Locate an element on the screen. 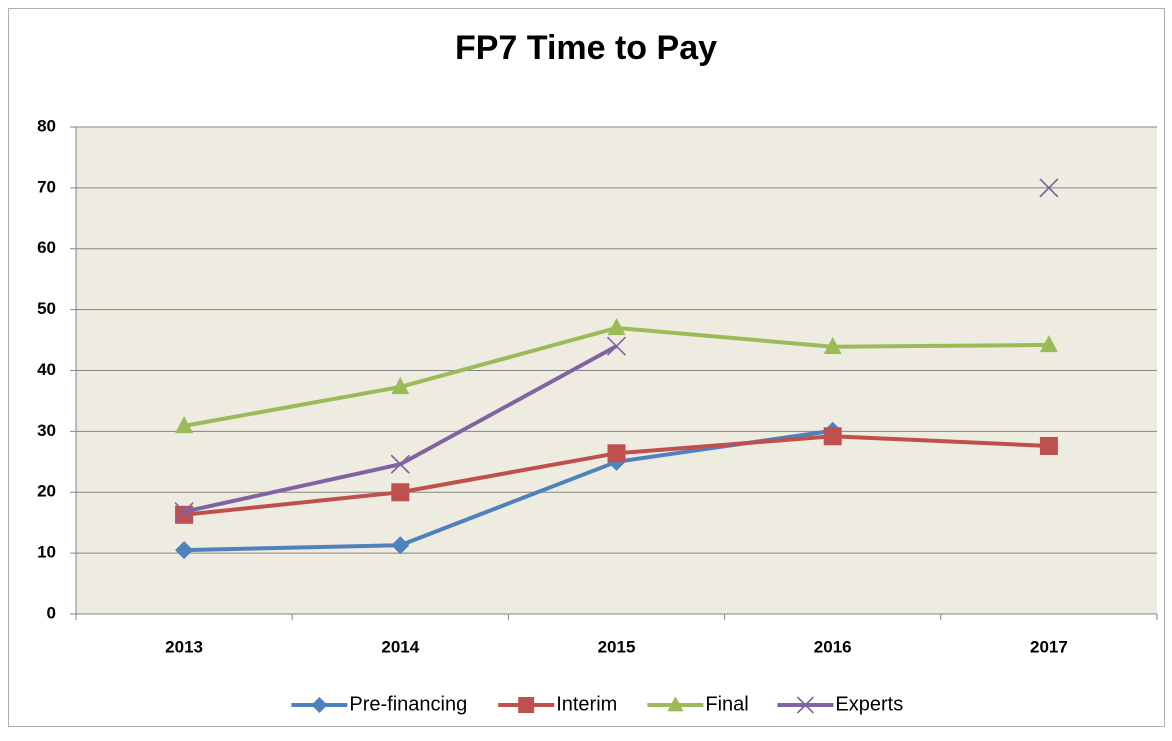 This screenshot has height=741, width=1172. x-tick-label: 2013 is located at coordinates (184, 646).